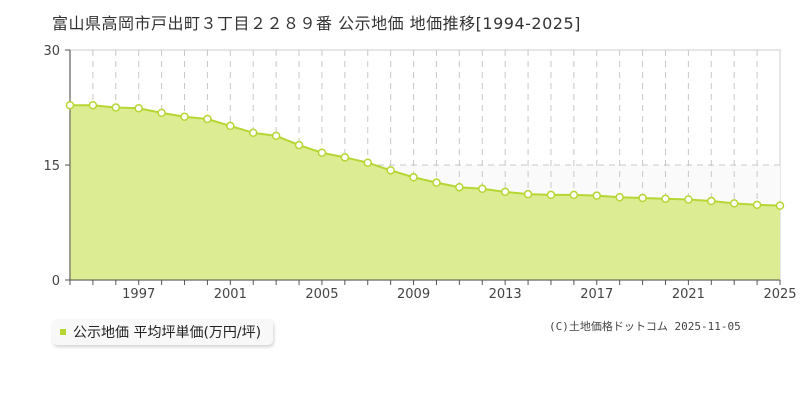 The width and height of the screenshot is (800, 400). What do you see at coordinates (63, 332) in the screenshot?
I see `legend-swatch-icon` at bounding box center [63, 332].